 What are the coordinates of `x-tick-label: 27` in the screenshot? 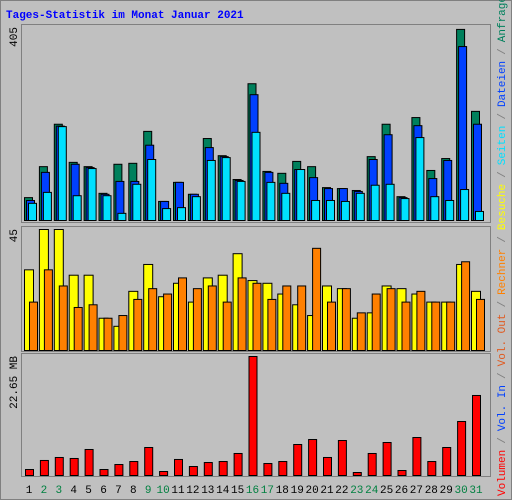 It's located at (416, 491).